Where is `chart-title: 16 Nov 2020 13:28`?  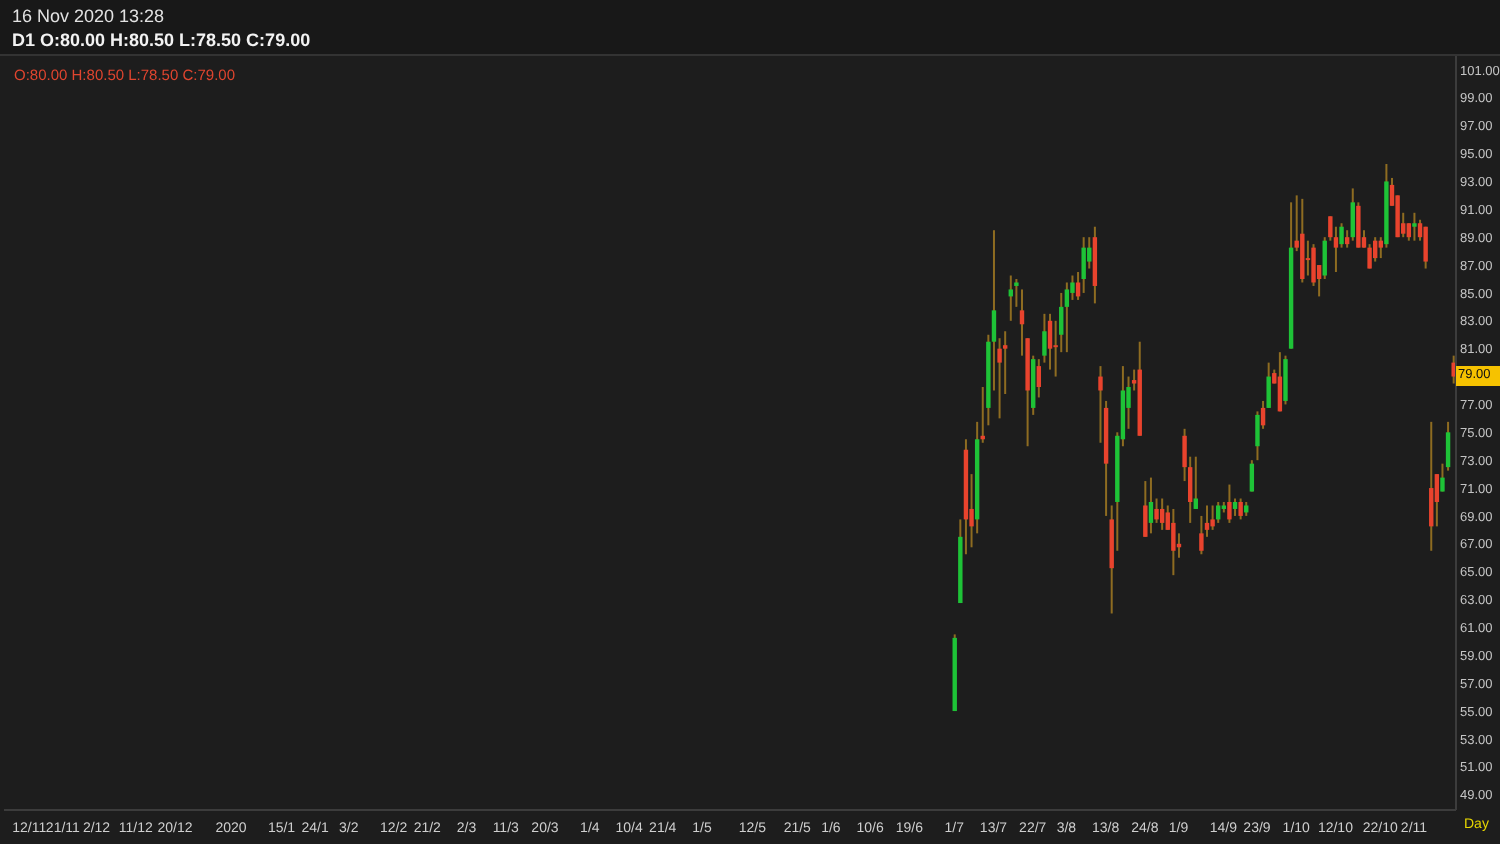
chart-title: 16 Nov 2020 13:28 is located at coordinates (88, 16).